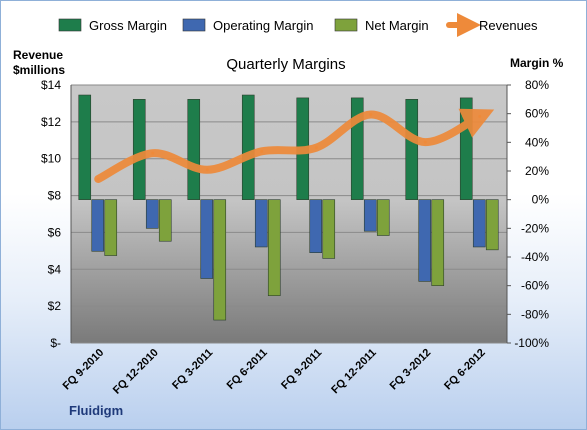 Image resolution: width=587 pixels, height=430 pixels. What do you see at coordinates (541, 200) in the screenshot?
I see `right-tick-label: 0%` at bounding box center [541, 200].